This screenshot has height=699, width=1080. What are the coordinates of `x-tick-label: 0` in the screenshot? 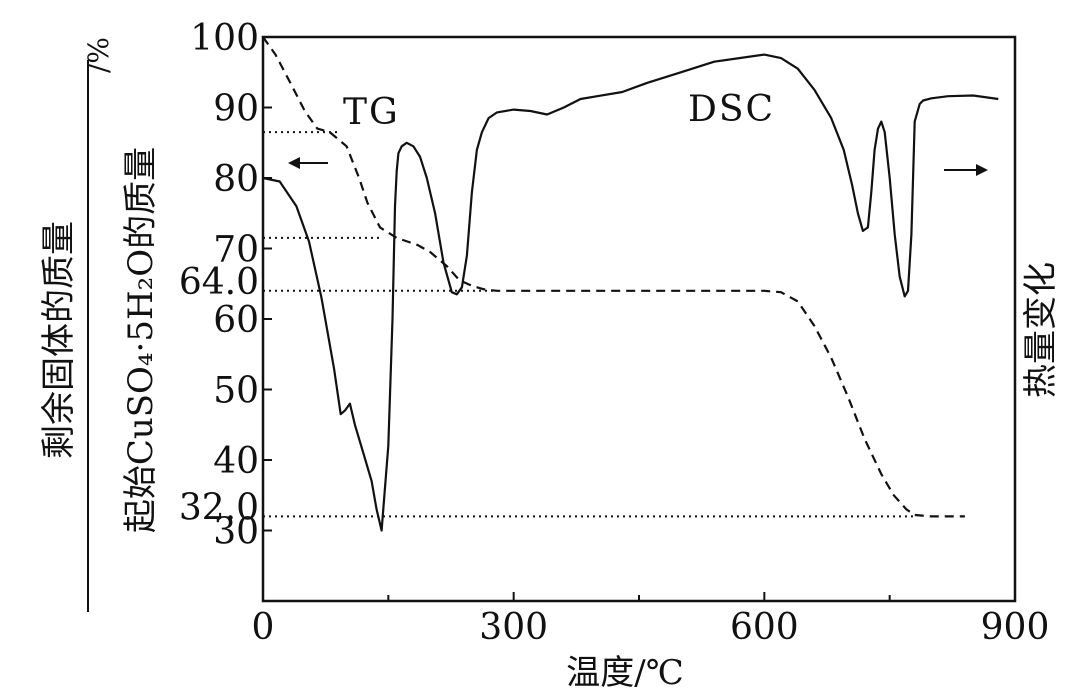 It's located at (263, 627).